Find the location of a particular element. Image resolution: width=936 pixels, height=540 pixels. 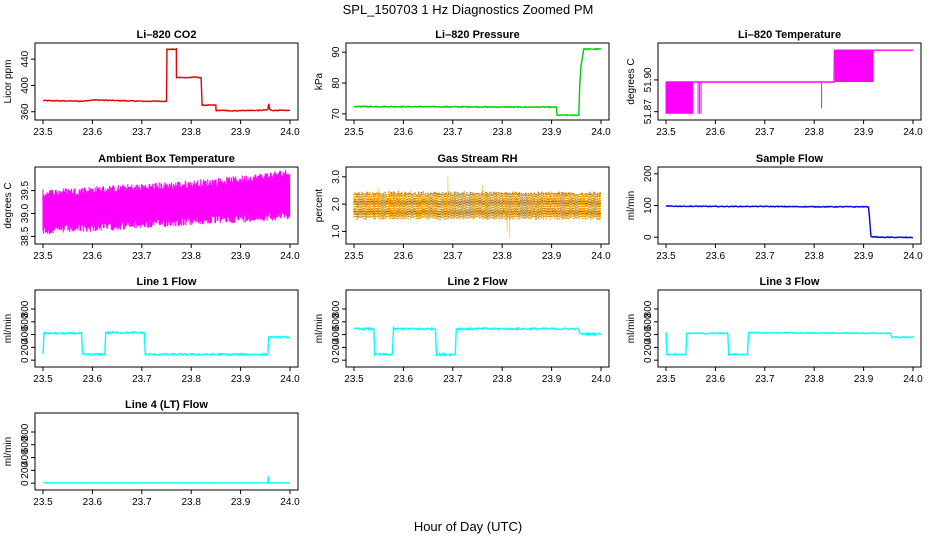

y-axis-label: percent is located at coordinates (319, 206).